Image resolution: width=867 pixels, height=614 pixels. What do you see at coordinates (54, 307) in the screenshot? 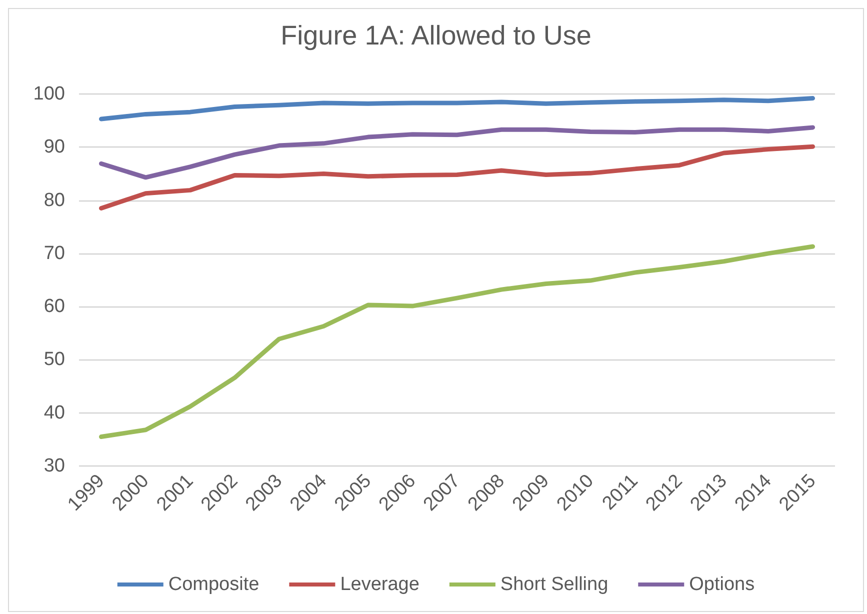
I see `y-tick-label: 60` at bounding box center [54, 307].